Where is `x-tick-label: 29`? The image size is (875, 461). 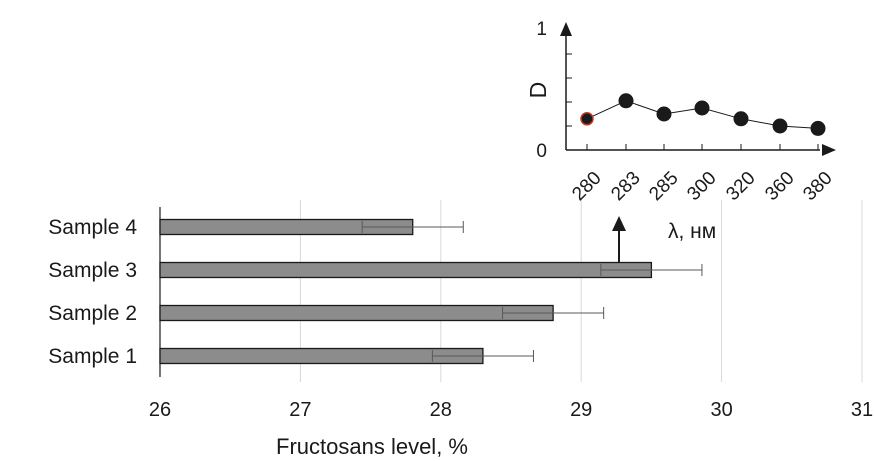
x-tick-label: 29 is located at coordinates (581, 410).